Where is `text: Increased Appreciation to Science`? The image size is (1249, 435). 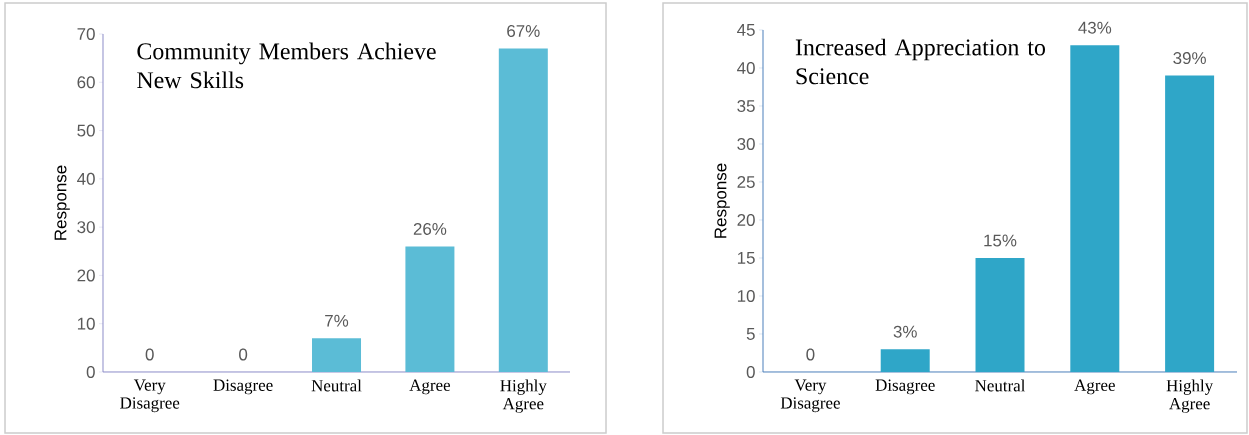 text: Increased Appreciation to Science is located at coordinates (920, 61).